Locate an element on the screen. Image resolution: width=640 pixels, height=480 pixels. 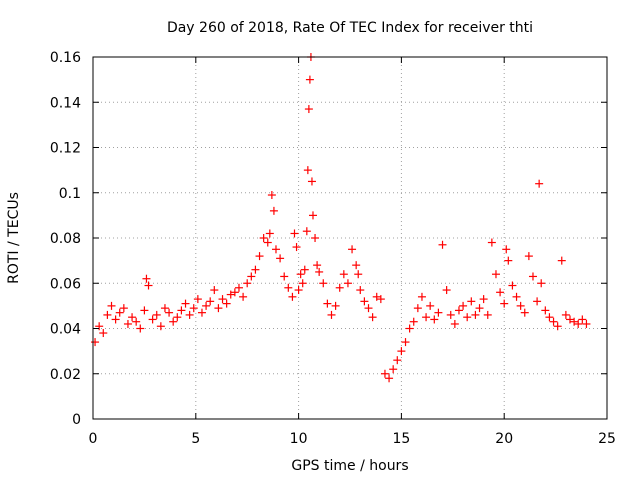
x-tick-label: 15 is located at coordinates (401, 439).